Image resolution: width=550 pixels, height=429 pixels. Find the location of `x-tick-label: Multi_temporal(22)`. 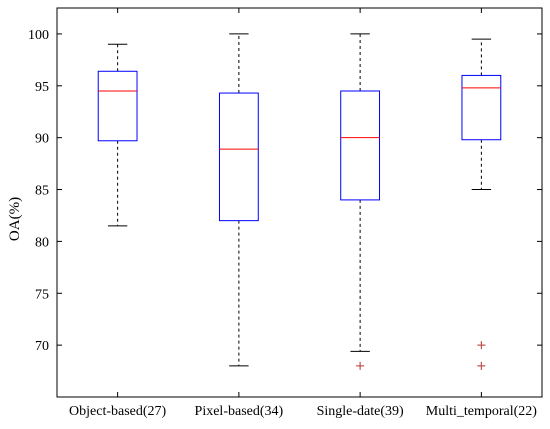

x-tick-label: Multi_temporal(22) is located at coordinates (482, 411).